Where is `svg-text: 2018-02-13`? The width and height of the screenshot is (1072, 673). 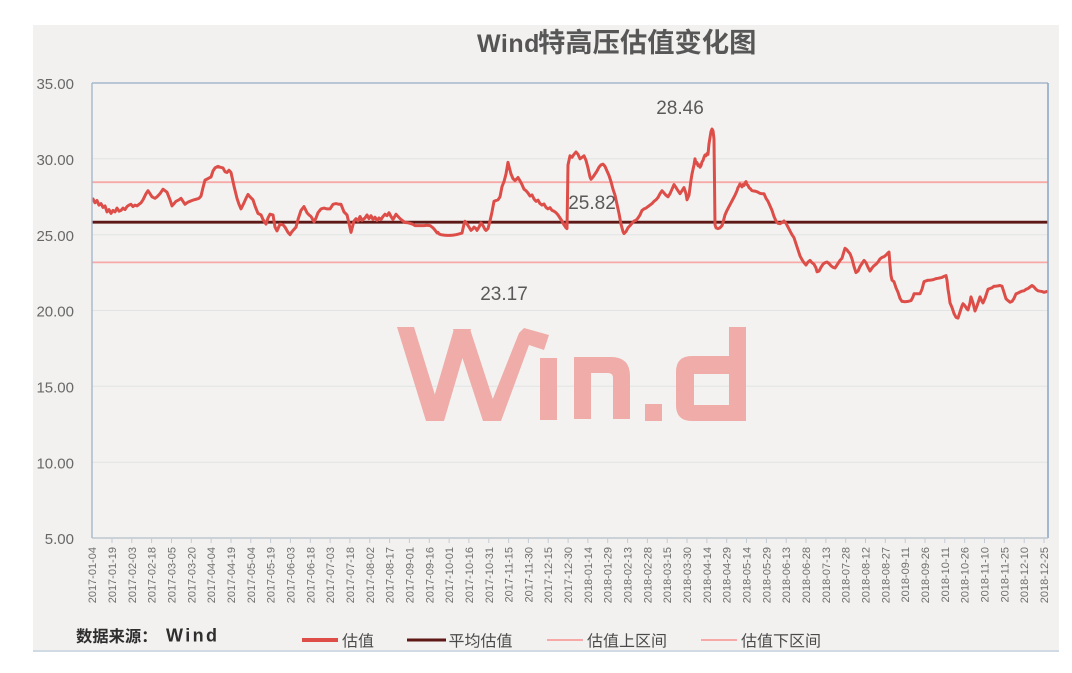
svg-text: 2018-02-13 is located at coordinates (629, 575).